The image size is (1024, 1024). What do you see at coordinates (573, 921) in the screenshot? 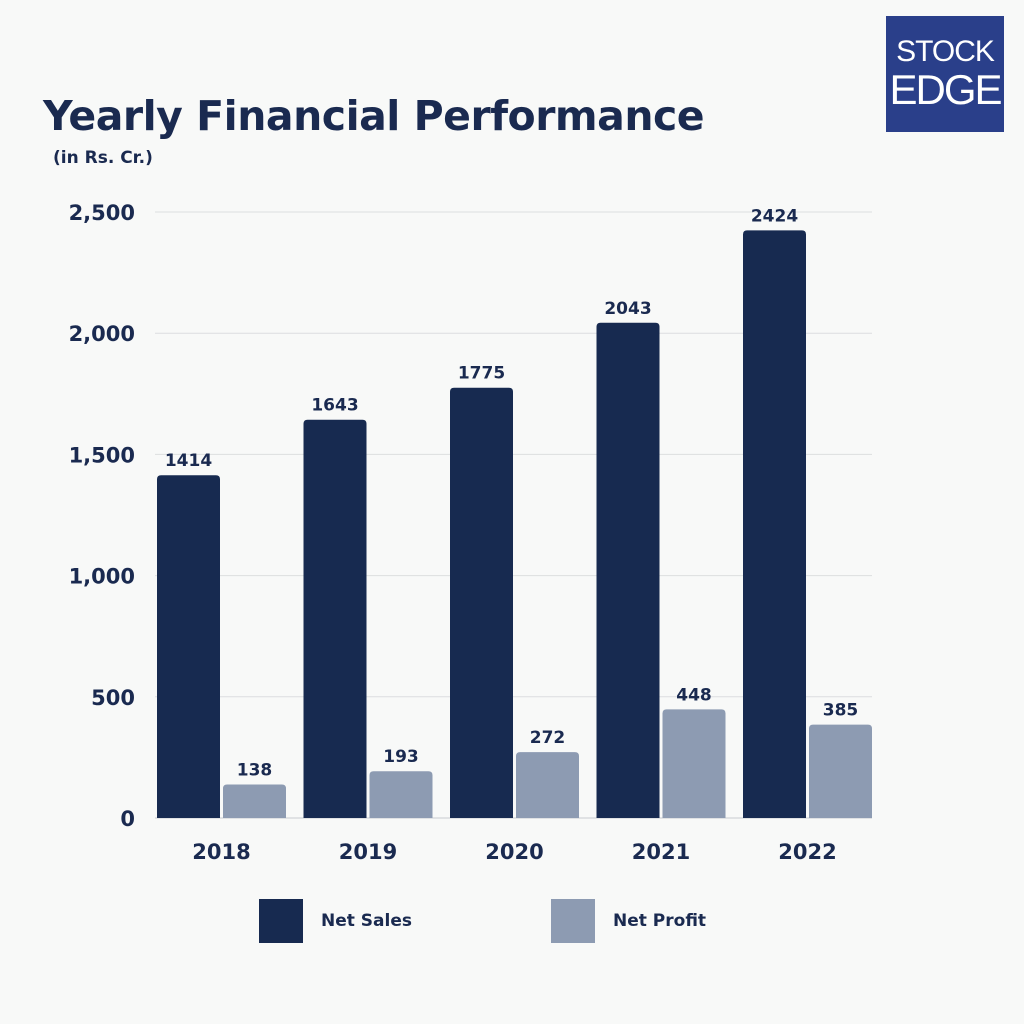
I see `legend-swatch-net-profit` at bounding box center [573, 921].